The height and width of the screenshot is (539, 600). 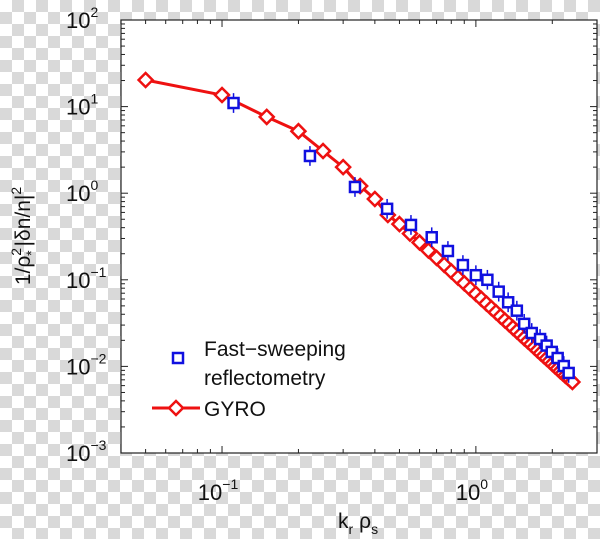 I want to click on x-axis-label: kr ρs, so click(x=358, y=523).